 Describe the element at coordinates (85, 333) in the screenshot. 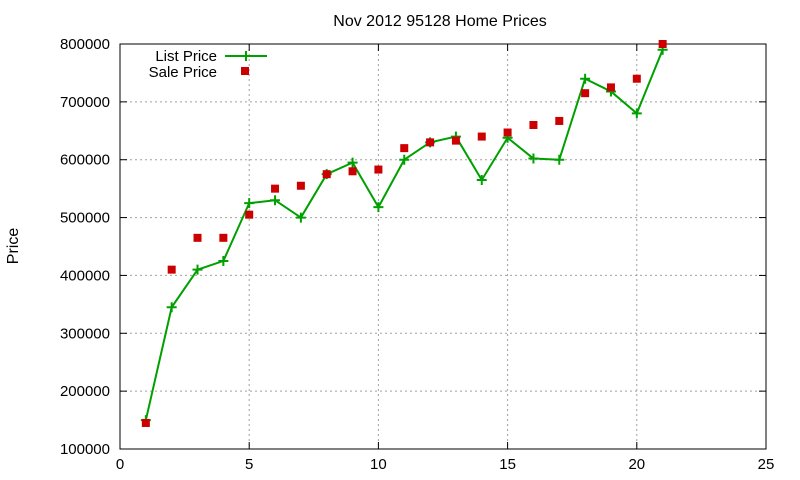

I see `y-tick-label: 300000` at that location.